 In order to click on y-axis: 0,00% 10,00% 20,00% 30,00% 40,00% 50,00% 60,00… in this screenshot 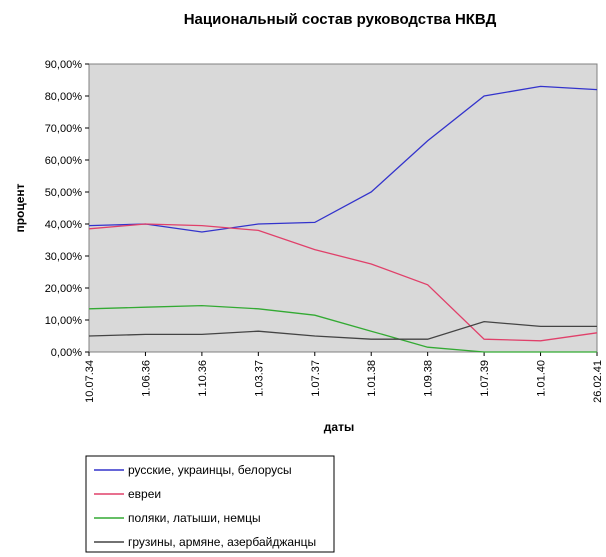, I will do `click(67, 209)`.